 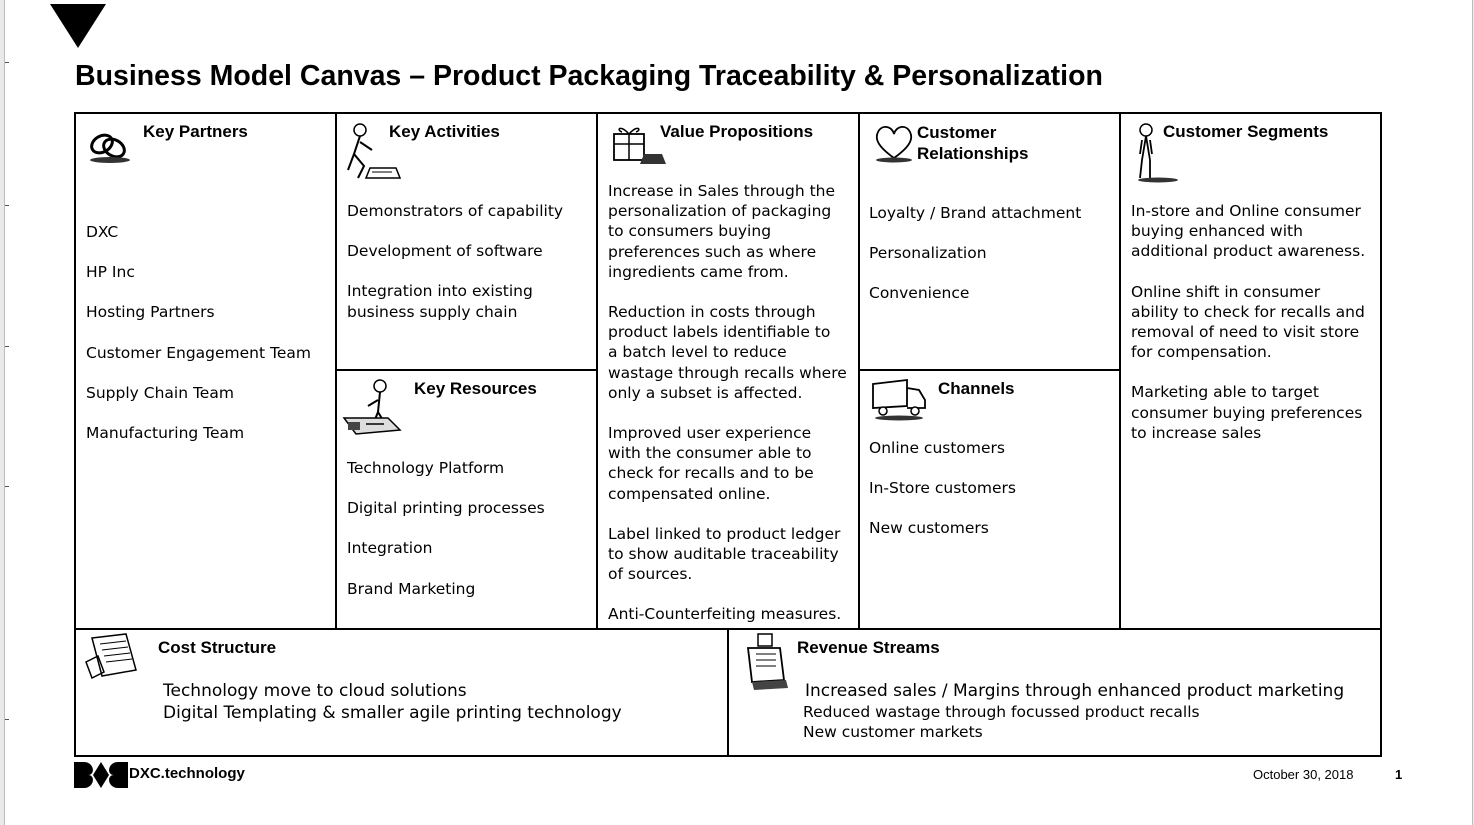 I want to click on worker-icon, so click(x=374, y=151).